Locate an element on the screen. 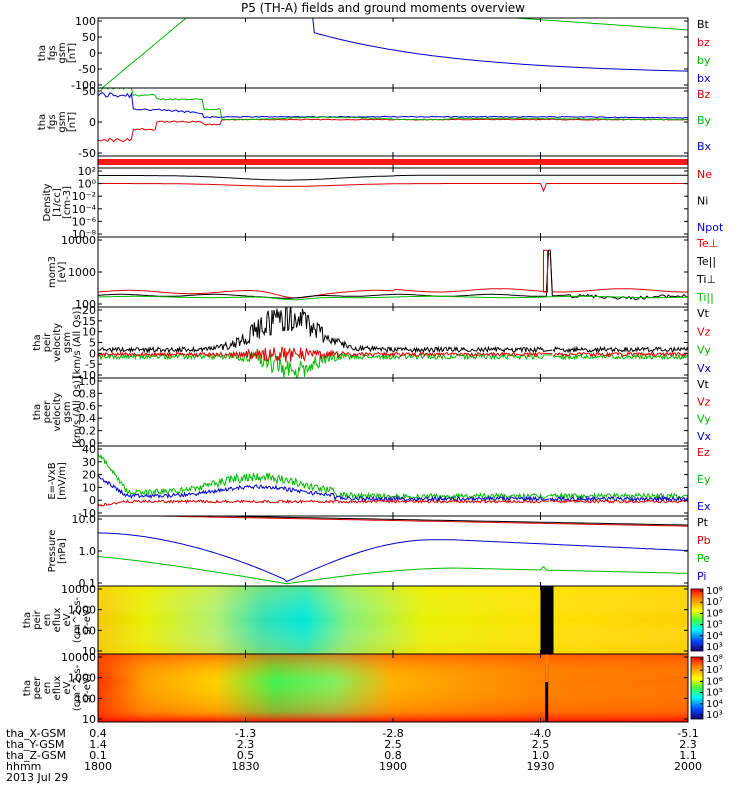  xaxis-value: -2.8 is located at coordinates (392, 733).